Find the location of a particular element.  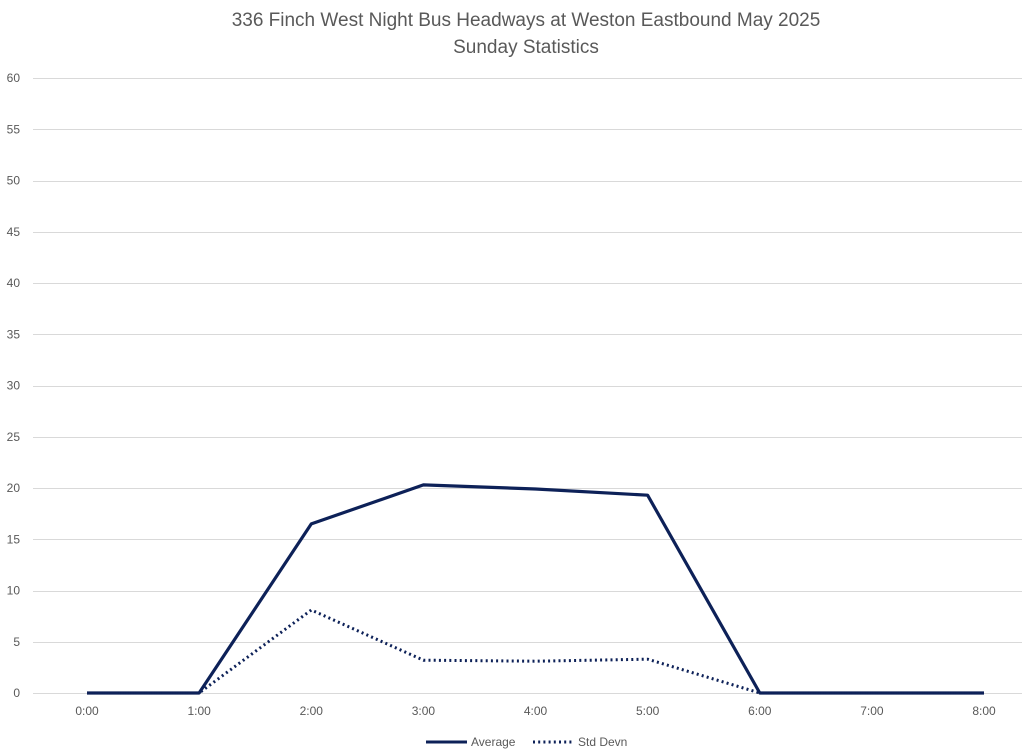

y-axis-ticks: 0 5 10 15 20 25 30 35 40 45 50 55 60 is located at coordinates (14, 385).